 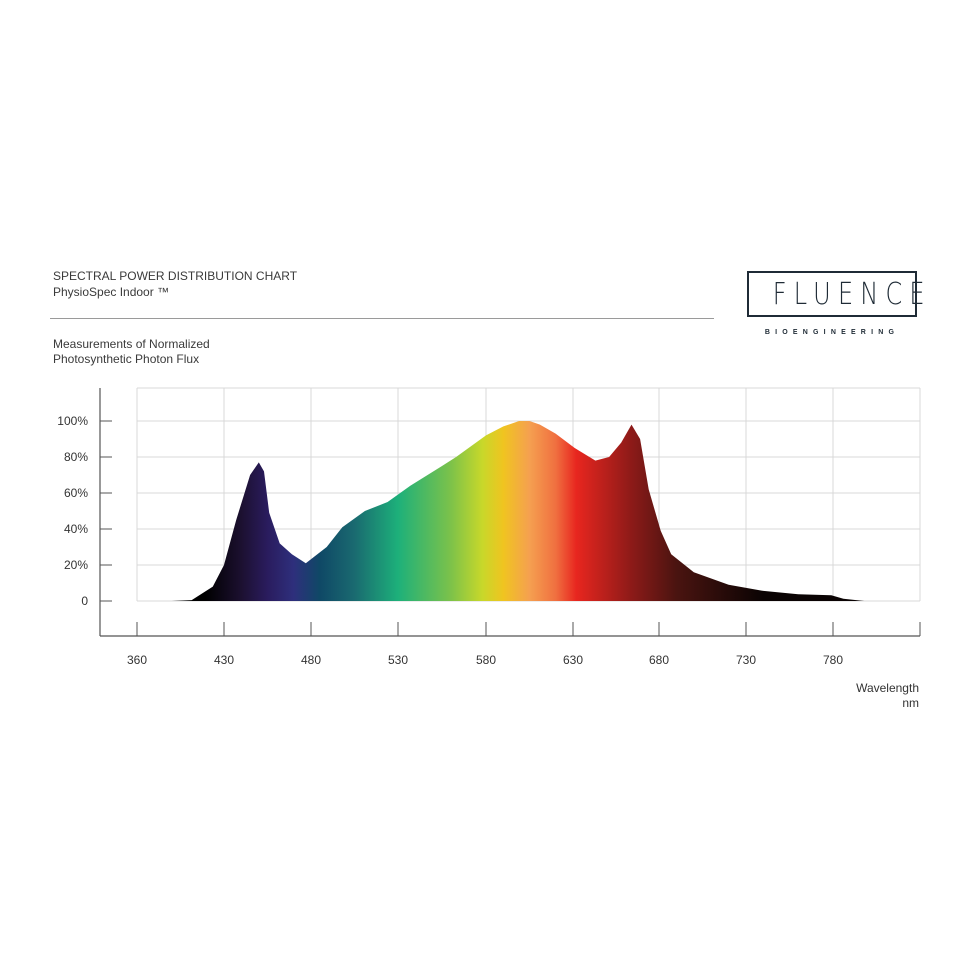 I want to click on logo-wordmark: FLUENCE, so click(x=852, y=294).